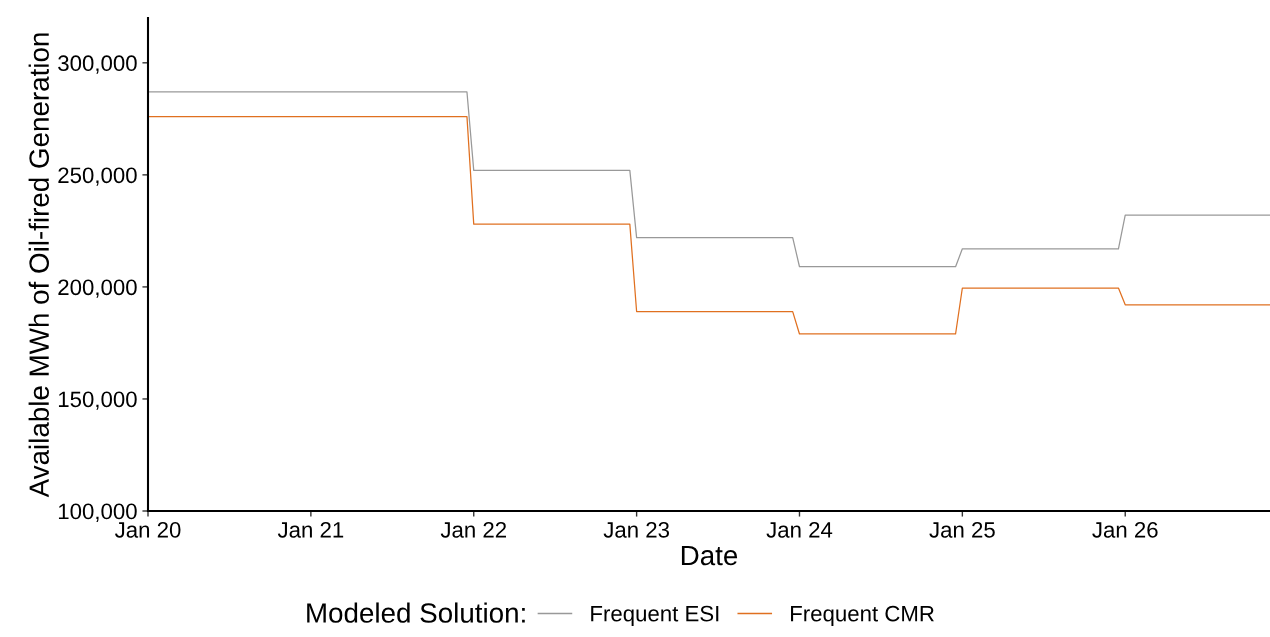 The image size is (1270, 637). Describe the element at coordinates (862, 615) in the screenshot. I see `legend-label: Frequent CMR` at that location.